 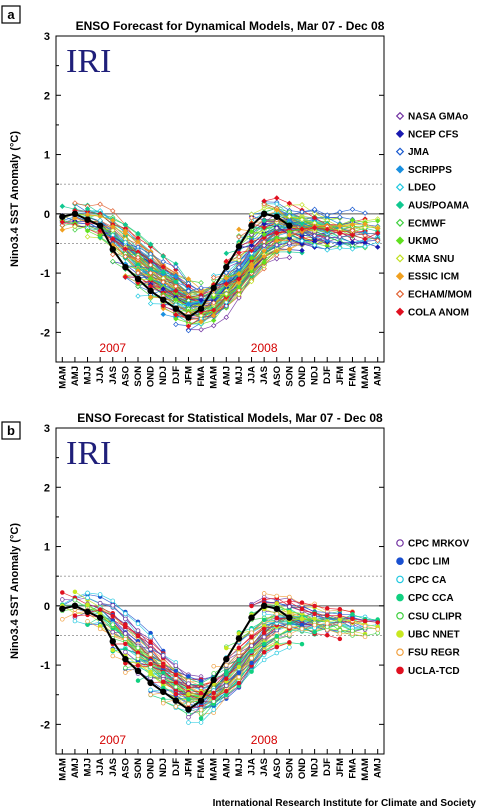 What do you see at coordinates (252, 375) in the screenshot?
I see `x-tick-label: JJA` at bounding box center [252, 375].